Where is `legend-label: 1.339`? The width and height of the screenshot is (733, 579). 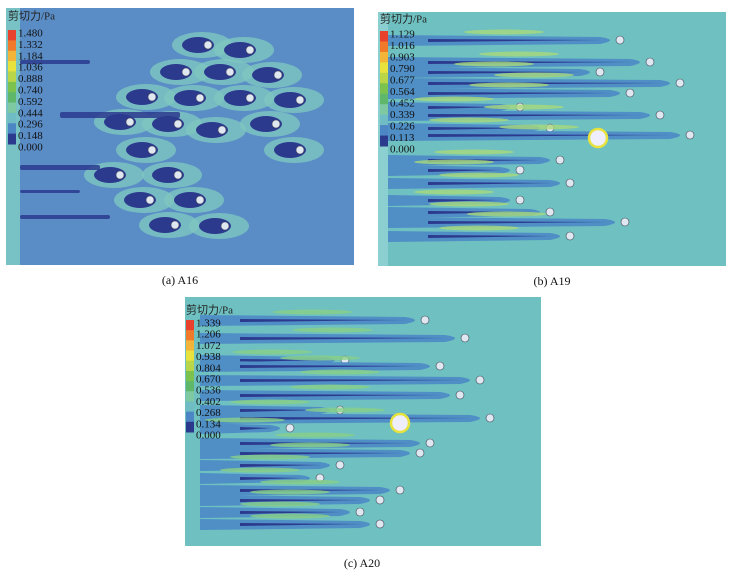 legend-label: 1.339 is located at coordinates (208, 324).